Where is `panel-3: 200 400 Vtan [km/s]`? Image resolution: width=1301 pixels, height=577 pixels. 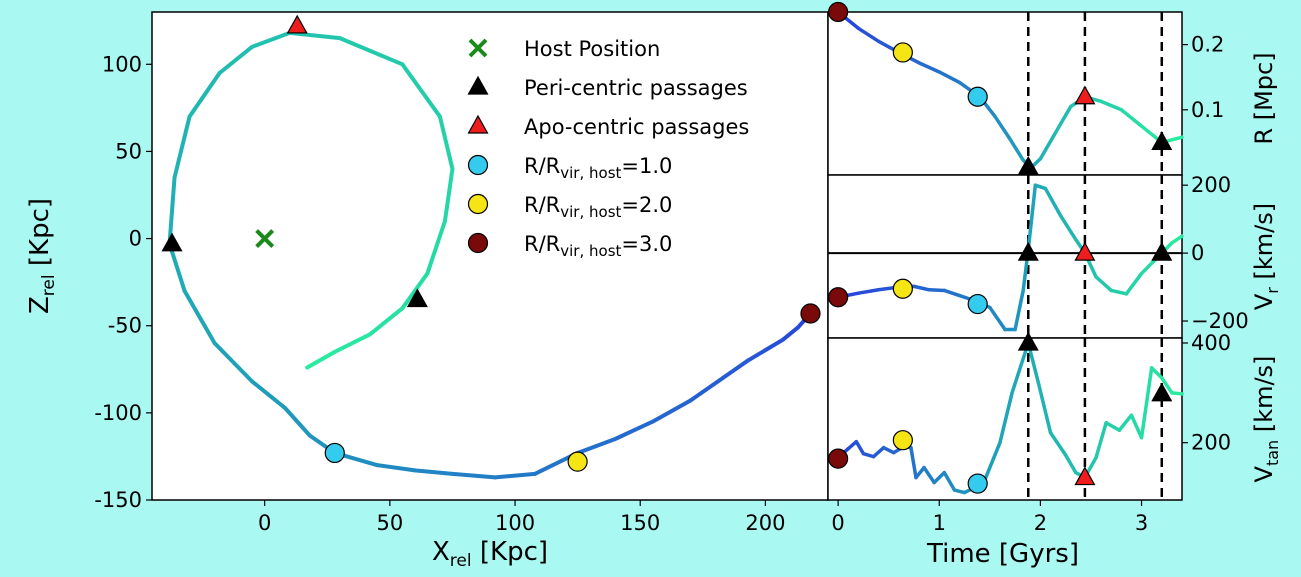 panel-3: 200 400 Vtan [km/s] is located at coordinates (1054, 416).